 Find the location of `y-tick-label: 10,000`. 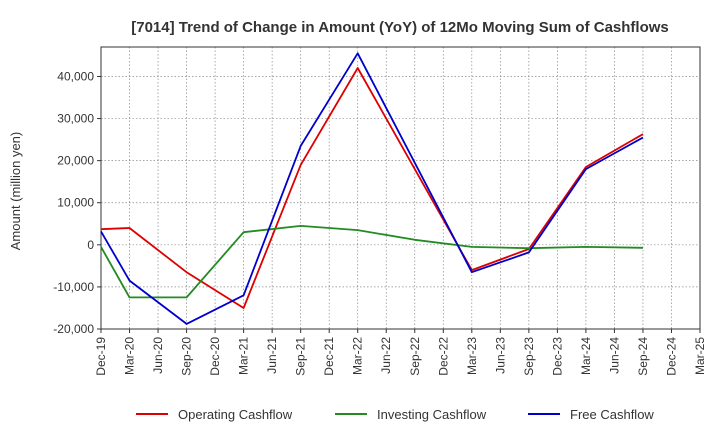

y-tick-label: 10,000 is located at coordinates (75, 203).